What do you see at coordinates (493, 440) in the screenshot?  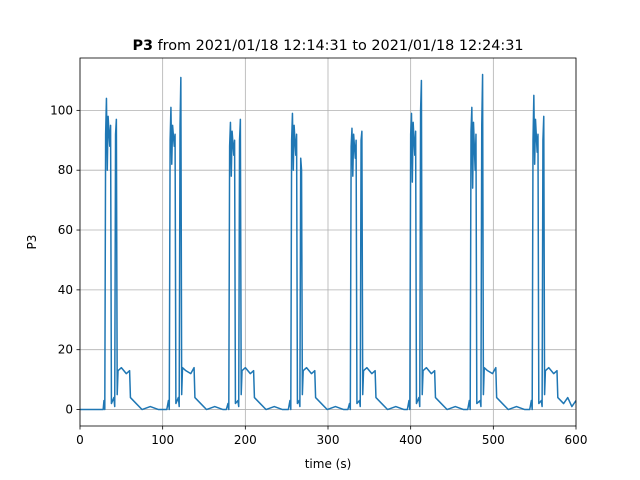 I see `x-tick-label: 500` at bounding box center [493, 440].